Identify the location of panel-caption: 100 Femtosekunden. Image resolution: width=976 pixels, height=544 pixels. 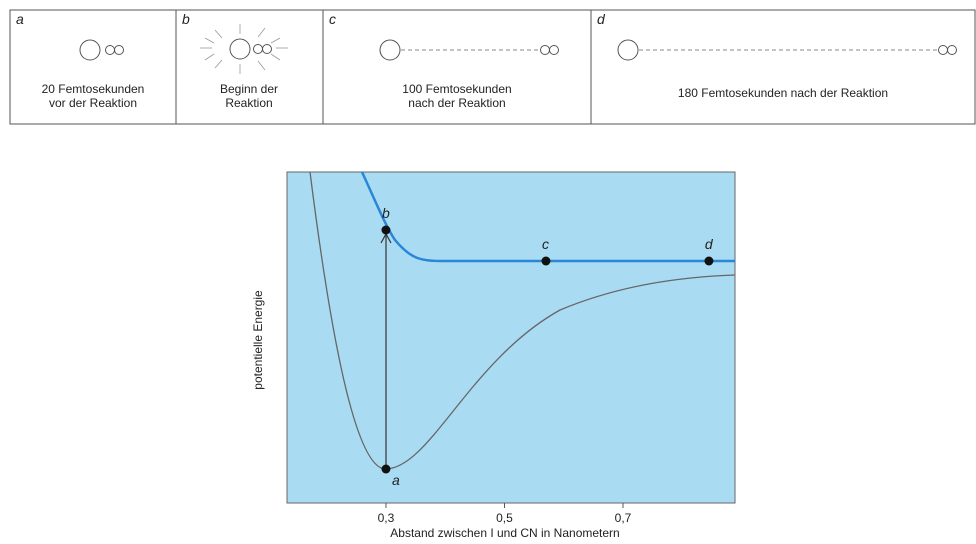
(456, 89).